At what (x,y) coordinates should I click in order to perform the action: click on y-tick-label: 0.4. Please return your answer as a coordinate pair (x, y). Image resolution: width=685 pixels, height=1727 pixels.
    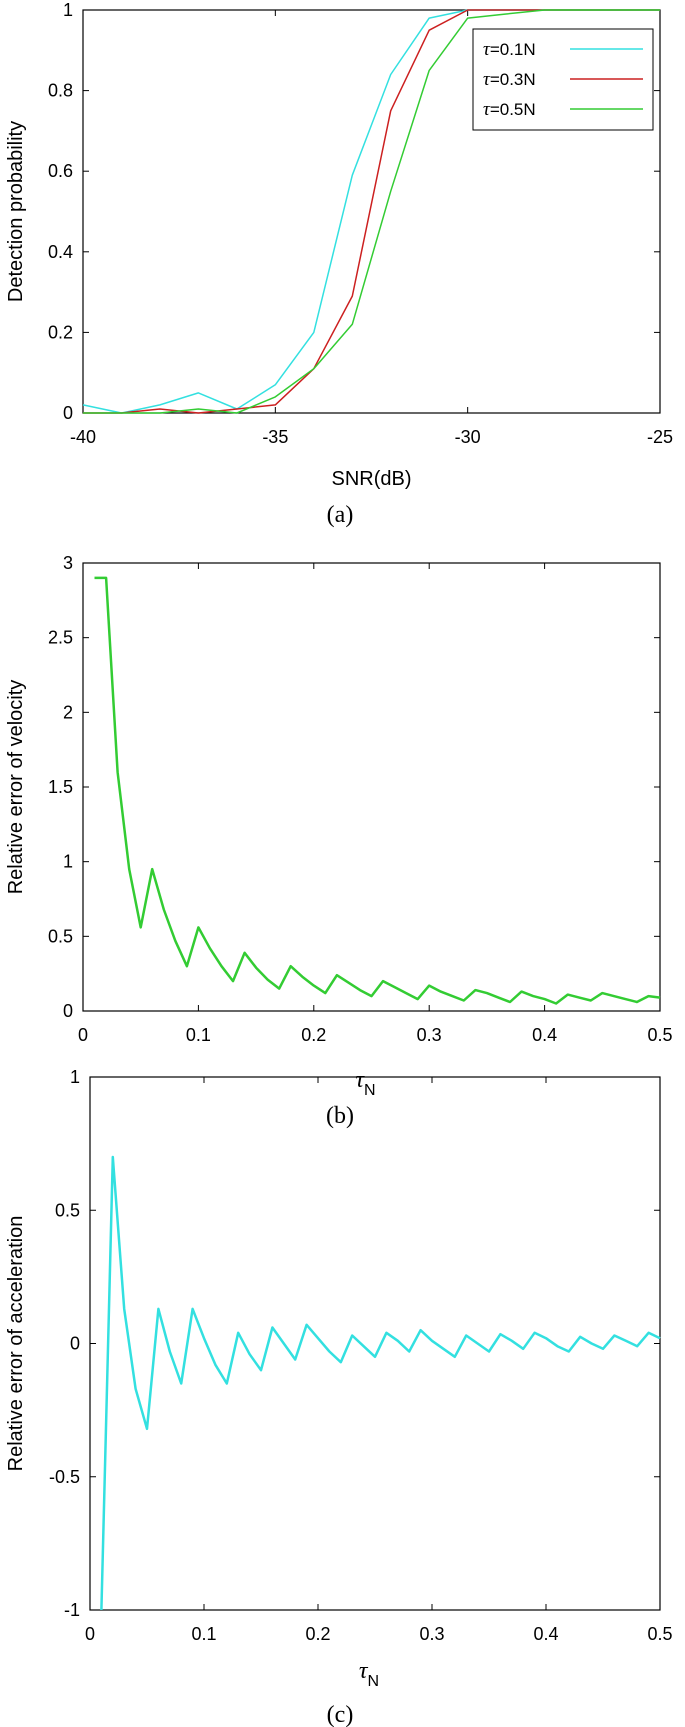
    Looking at the image, I should click on (60, 252).